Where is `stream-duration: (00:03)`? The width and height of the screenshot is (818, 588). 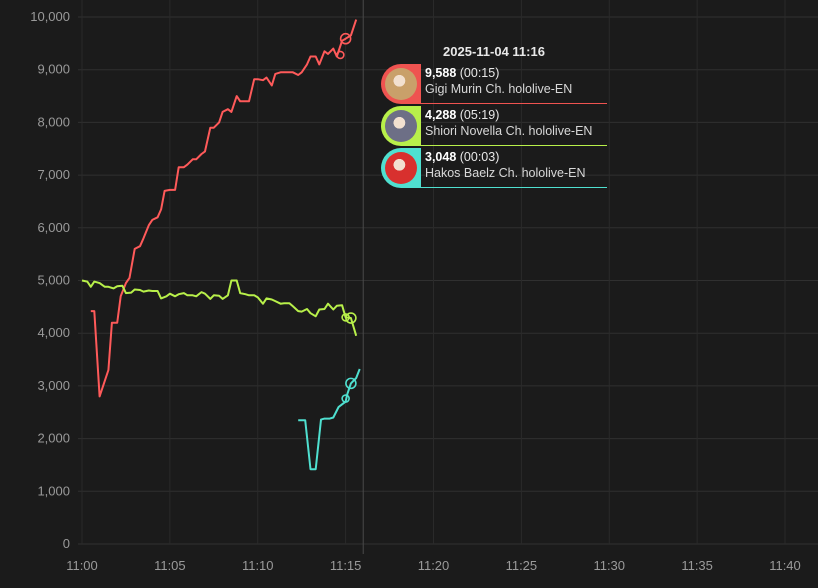
stream-duration: (00:03) is located at coordinates (479, 156).